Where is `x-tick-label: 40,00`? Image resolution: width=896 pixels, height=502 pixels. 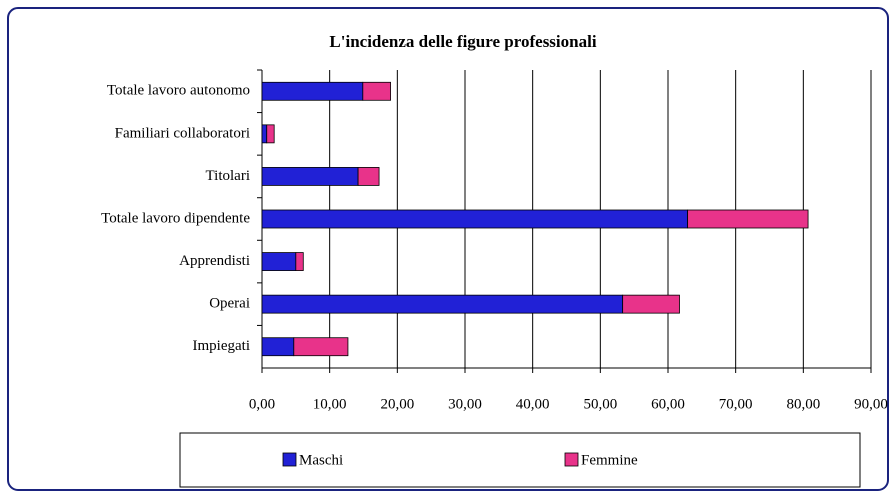 x-tick-label: 40,00 is located at coordinates (533, 404).